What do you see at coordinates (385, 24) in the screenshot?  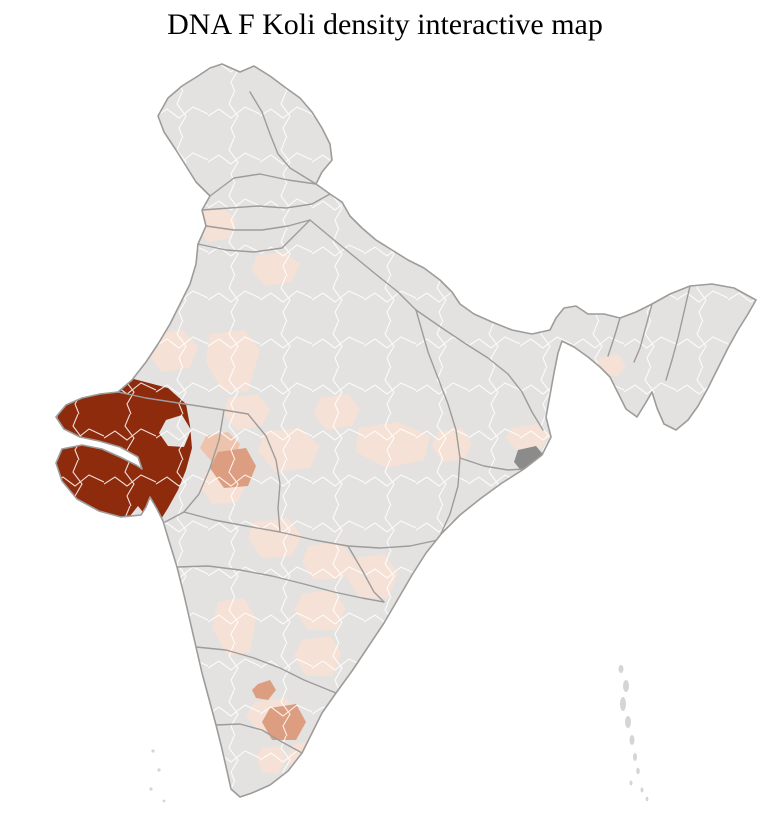 I see `page-title: DNA F Koli density interactive map` at bounding box center [385, 24].